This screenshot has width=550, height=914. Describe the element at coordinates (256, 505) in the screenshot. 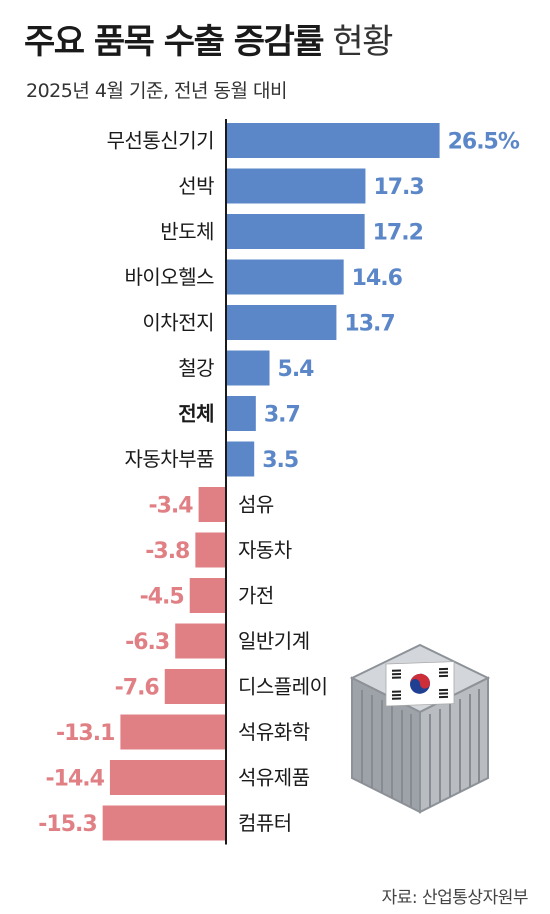

I see `category-label: 섬유` at that location.